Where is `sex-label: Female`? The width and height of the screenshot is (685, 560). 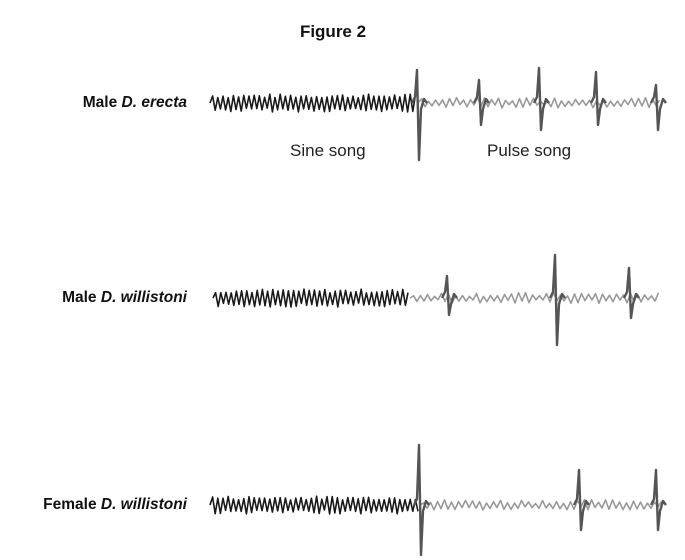 sex-label: Female is located at coordinates (70, 504).